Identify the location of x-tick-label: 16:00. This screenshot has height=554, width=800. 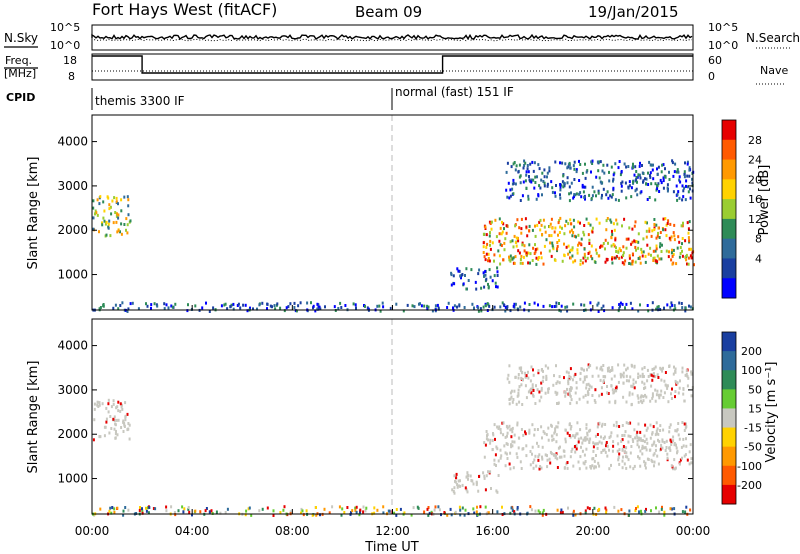
(492, 531).